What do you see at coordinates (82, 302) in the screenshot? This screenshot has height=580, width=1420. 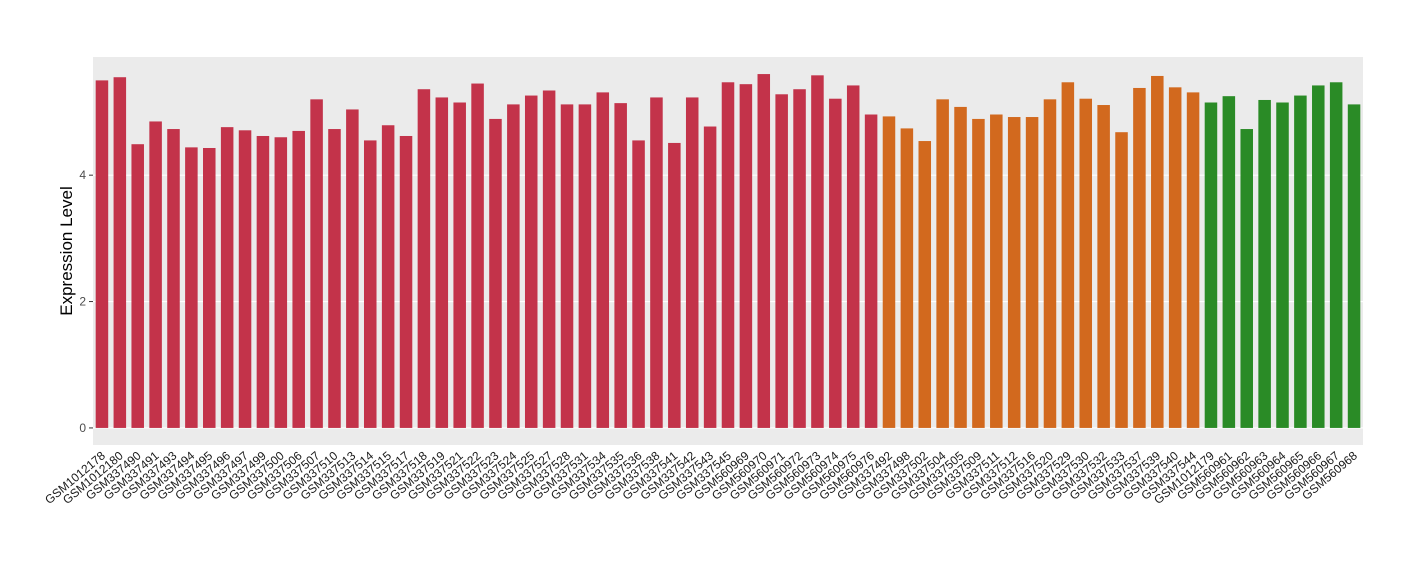 I see `y-tick-label: 2` at bounding box center [82, 302].